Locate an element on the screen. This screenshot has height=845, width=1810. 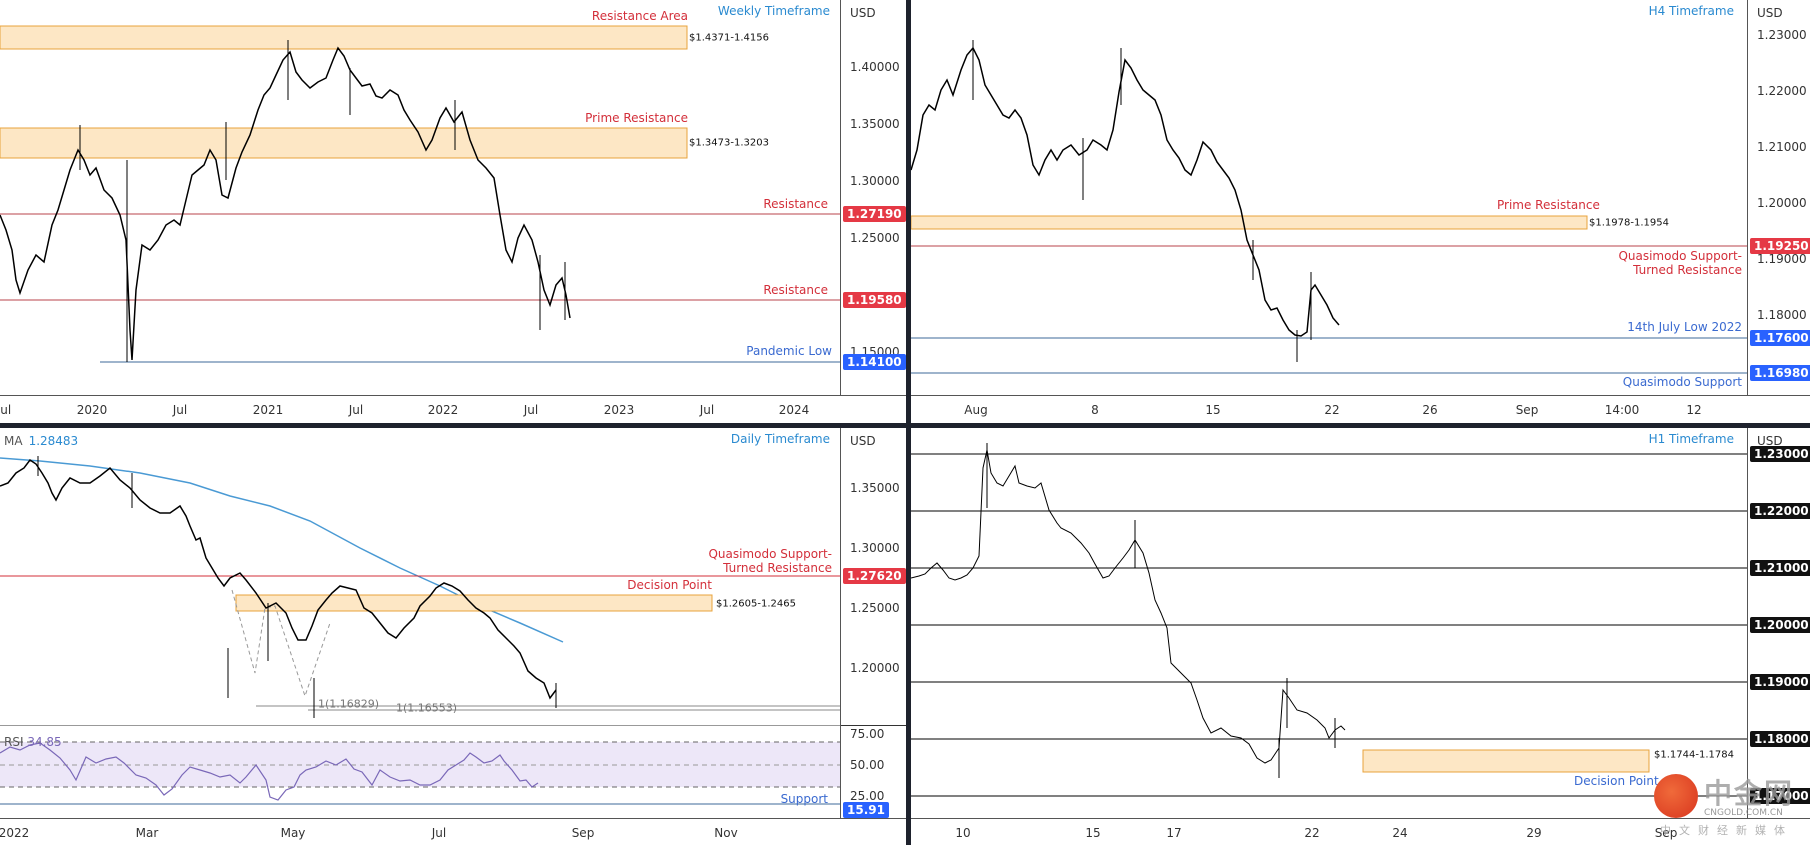
daily-zone-range-decision-point: $1.2605-1.2465 is located at coordinates (756, 604).